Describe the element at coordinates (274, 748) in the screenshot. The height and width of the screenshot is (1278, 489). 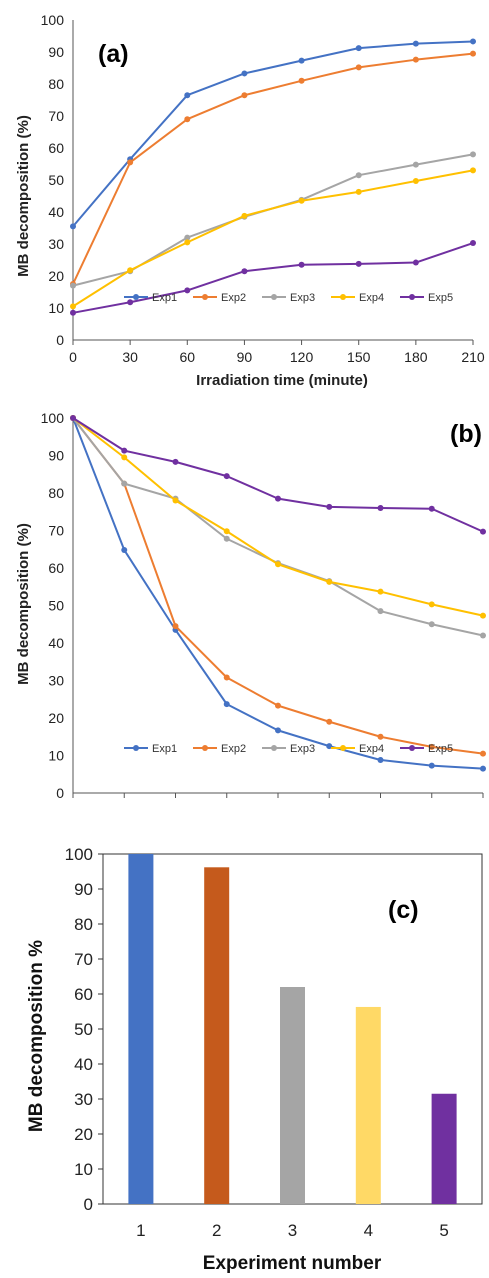
I see `chart-b-legend-marker-exp3` at that location.